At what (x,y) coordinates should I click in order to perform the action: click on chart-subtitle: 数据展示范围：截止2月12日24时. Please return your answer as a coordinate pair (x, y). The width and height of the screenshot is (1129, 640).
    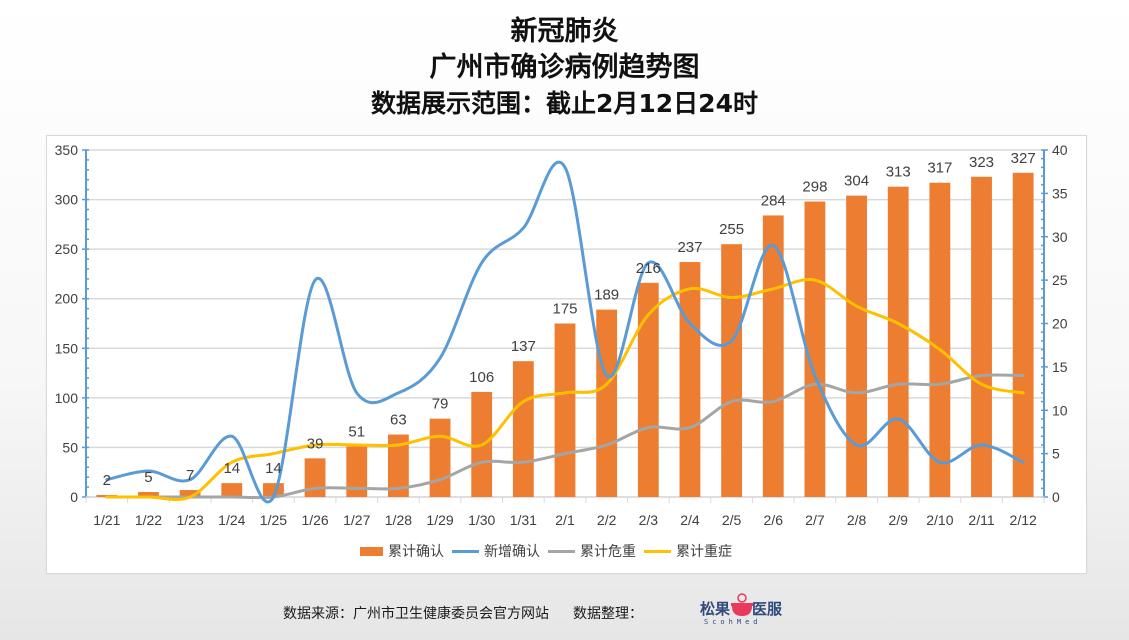
    Looking at the image, I should click on (564, 103).